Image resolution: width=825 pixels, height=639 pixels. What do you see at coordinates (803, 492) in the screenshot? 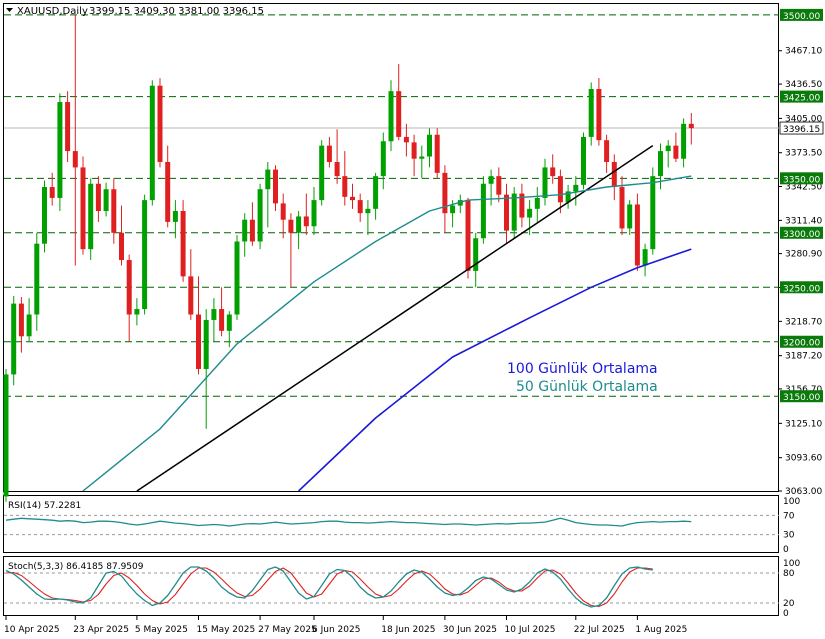
I see `price-tick-label-13: 3063.00` at bounding box center [803, 492].